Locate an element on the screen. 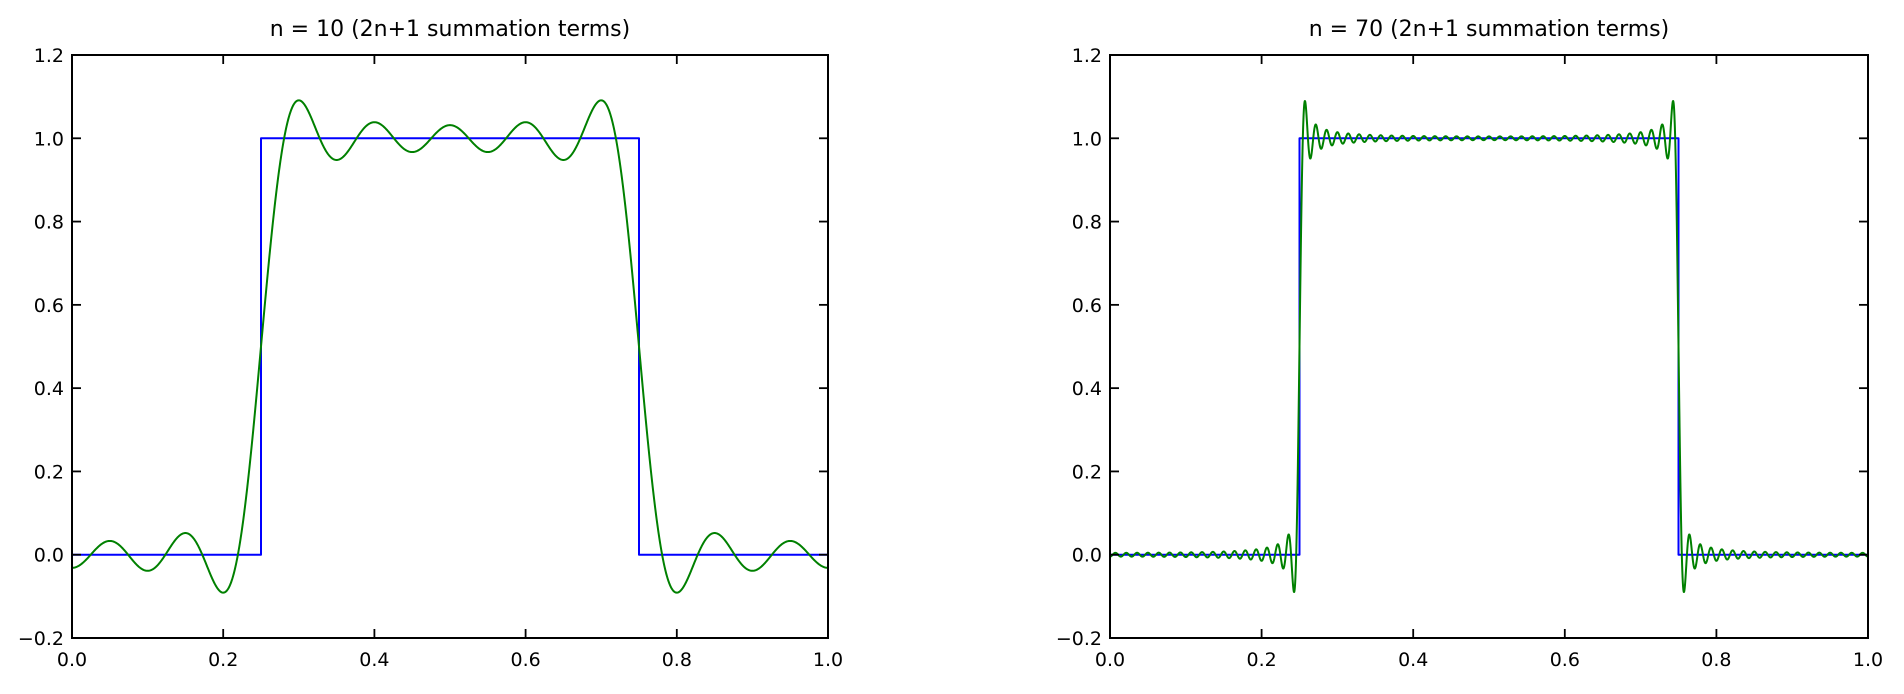  plot-title: n = 70 (2n+1 summation terms) is located at coordinates (1489, 29).